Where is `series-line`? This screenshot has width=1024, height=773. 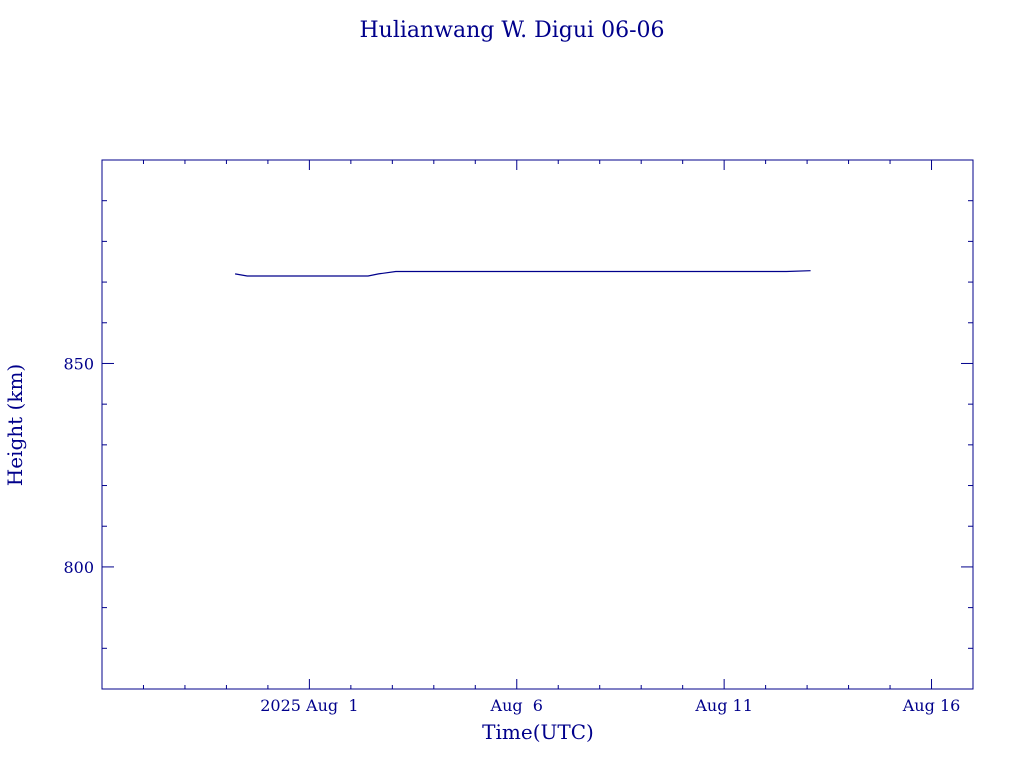 series-line is located at coordinates (522, 273).